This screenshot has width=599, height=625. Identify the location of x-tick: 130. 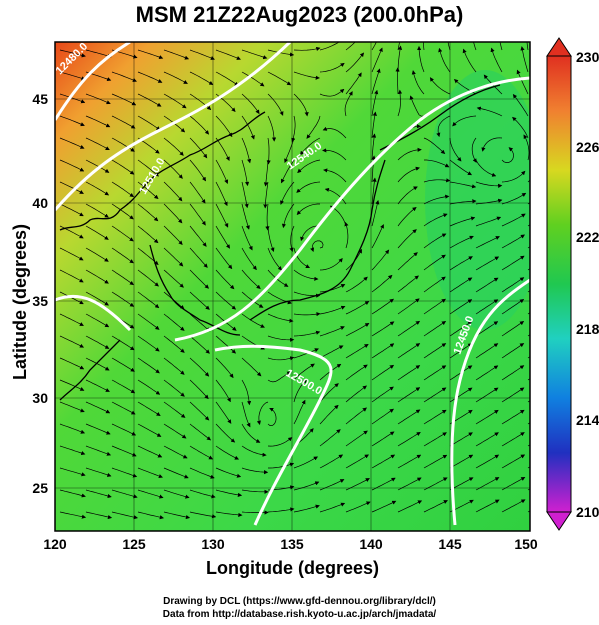
(213, 544).